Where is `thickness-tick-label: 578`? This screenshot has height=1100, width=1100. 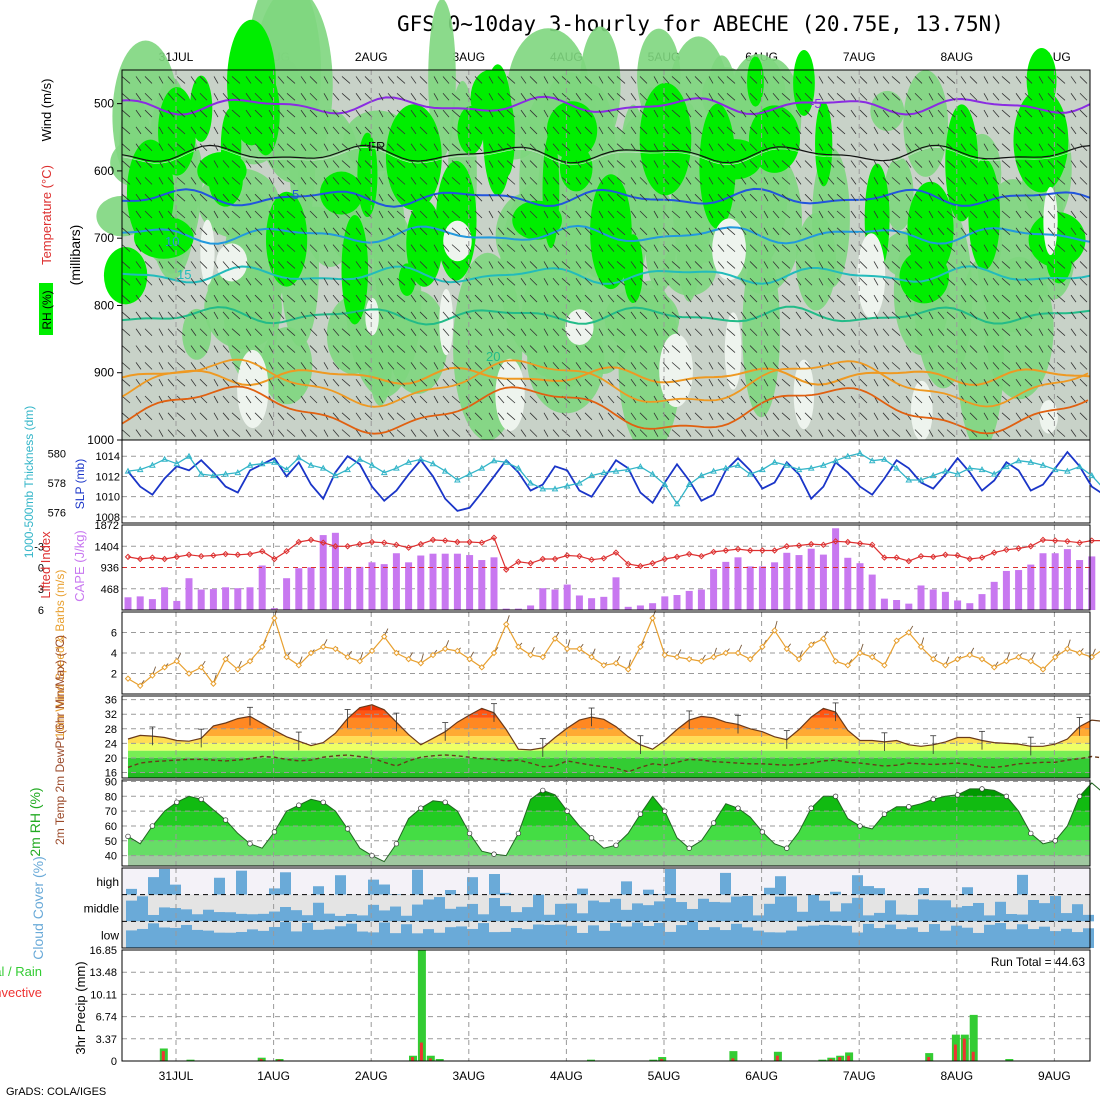
thickness-tick-label: 578 is located at coordinates (57, 484).